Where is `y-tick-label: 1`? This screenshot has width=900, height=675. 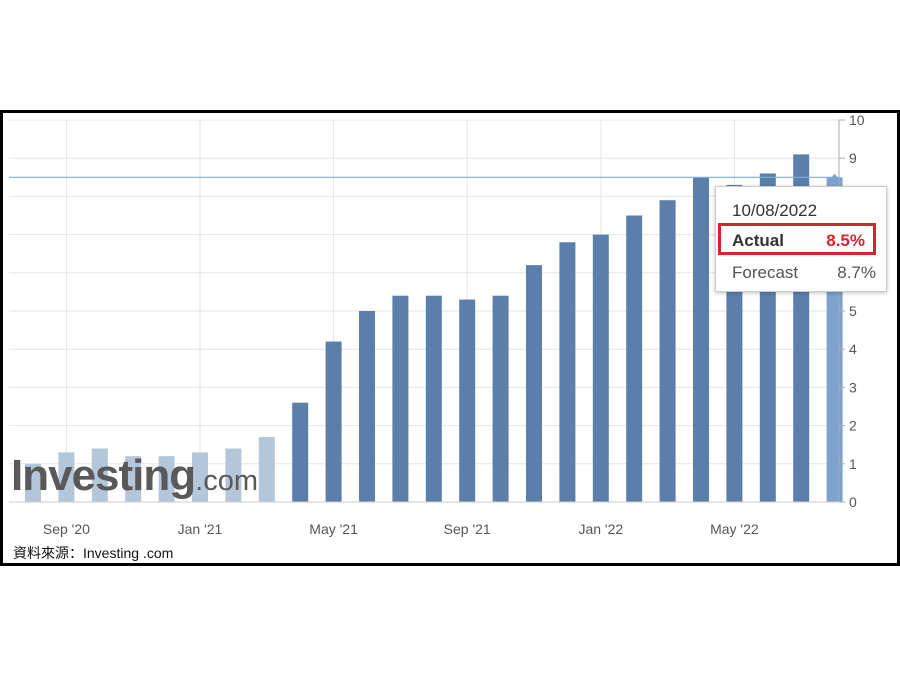
y-tick-label: 1 is located at coordinates (853, 464).